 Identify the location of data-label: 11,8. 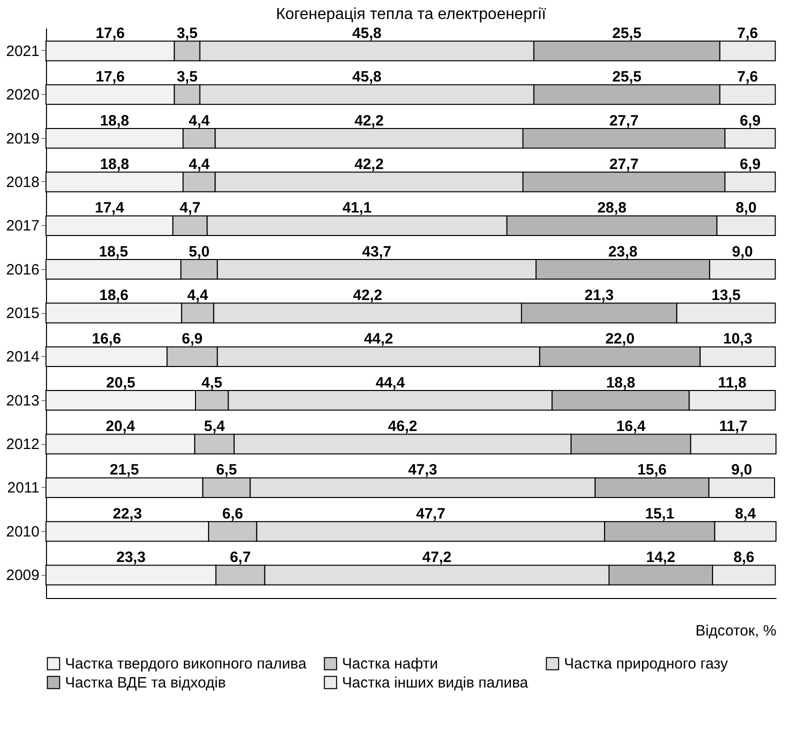
(732, 383).